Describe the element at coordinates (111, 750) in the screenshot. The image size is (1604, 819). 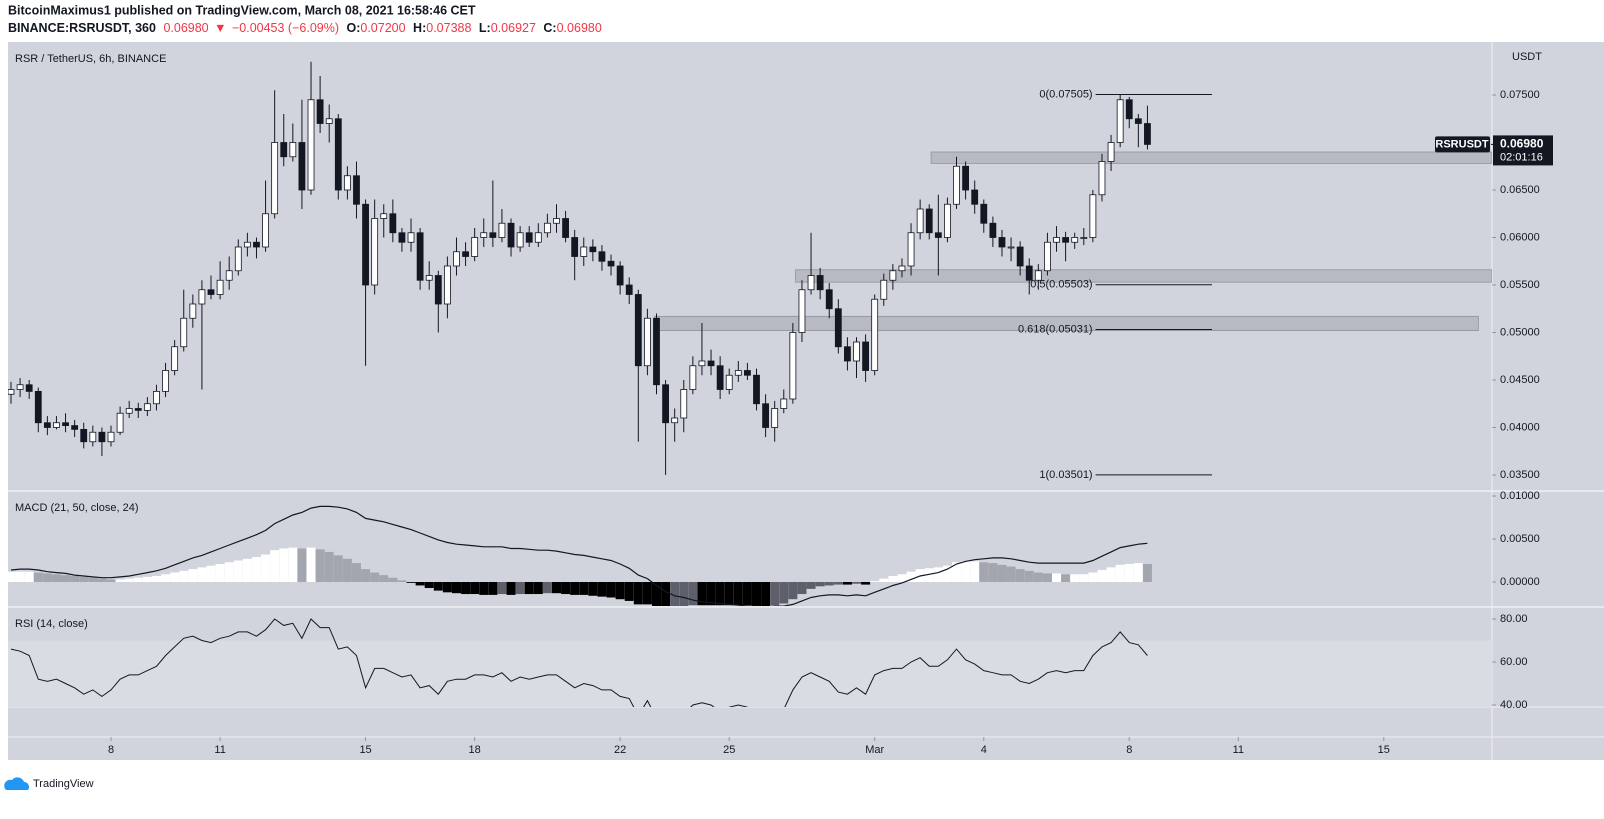
I see `x-tick-label: 8` at that location.